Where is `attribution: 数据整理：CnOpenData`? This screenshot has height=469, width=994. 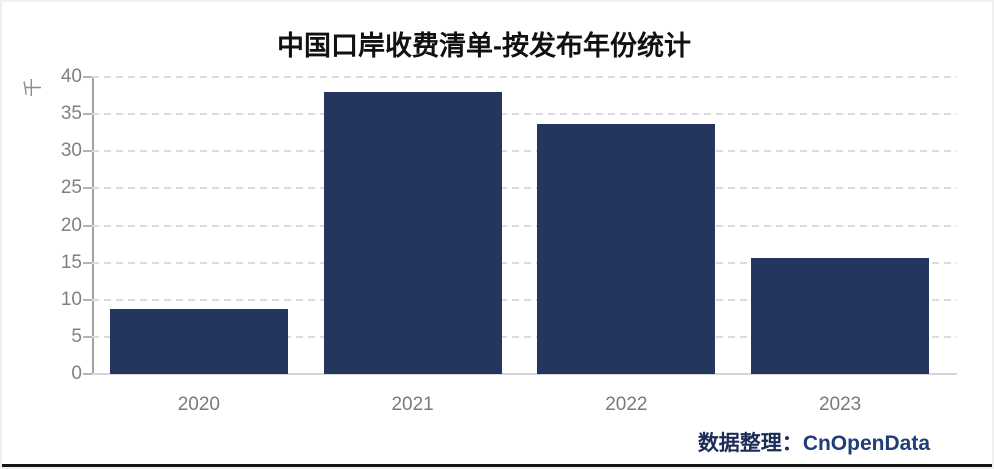
attribution: 数据整理：CnOpenData is located at coordinates (814, 442).